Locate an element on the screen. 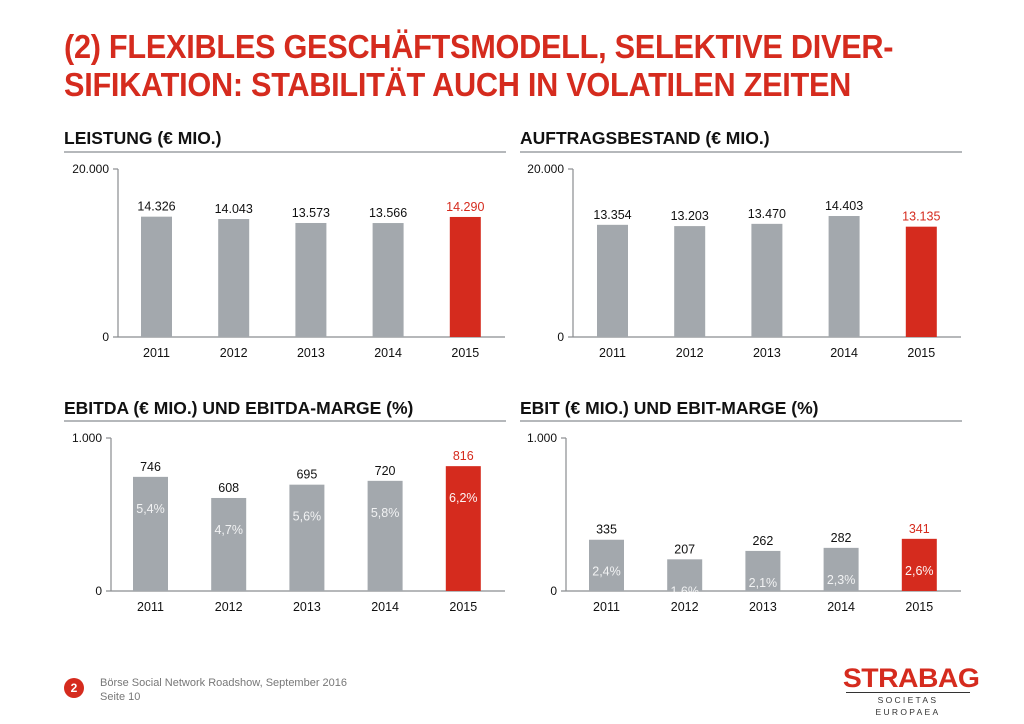  leistung-bar-2011 is located at coordinates (156, 276).